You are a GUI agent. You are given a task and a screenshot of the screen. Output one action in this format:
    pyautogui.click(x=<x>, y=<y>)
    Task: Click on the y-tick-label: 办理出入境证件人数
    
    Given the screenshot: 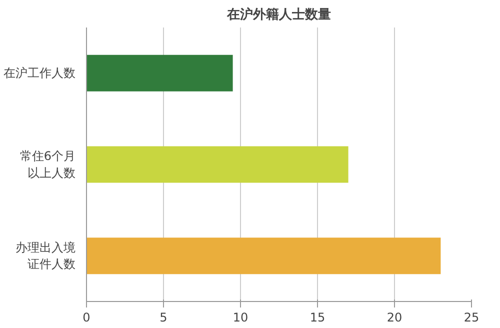 What is the action you would take?
    pyautogui.click(x=46, y=256)
    